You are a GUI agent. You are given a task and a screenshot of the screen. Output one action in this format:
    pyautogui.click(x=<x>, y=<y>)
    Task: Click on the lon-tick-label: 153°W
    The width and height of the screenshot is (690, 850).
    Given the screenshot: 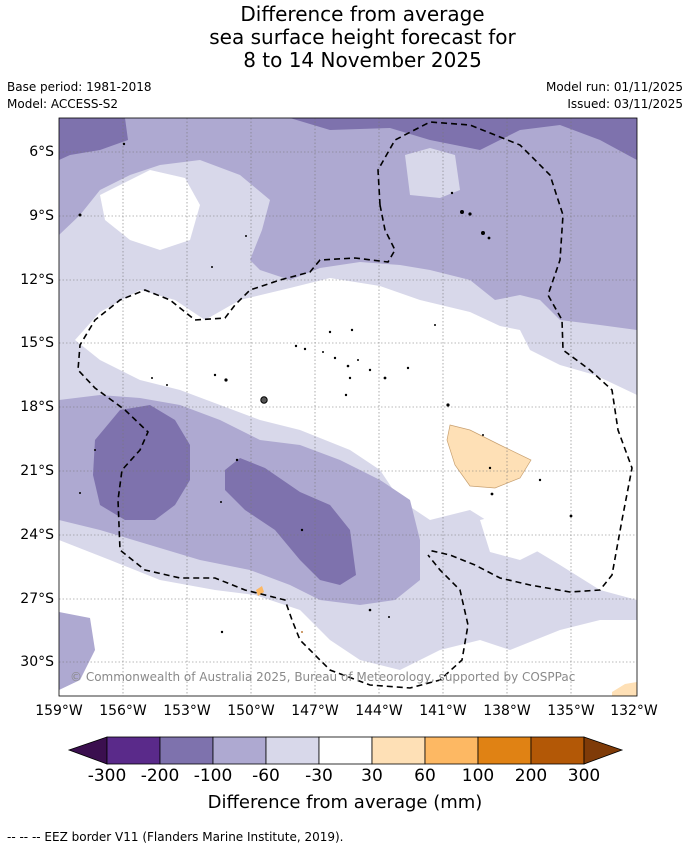 What is the action you would take?
    pyautogui.click(x=187, y=711)
    